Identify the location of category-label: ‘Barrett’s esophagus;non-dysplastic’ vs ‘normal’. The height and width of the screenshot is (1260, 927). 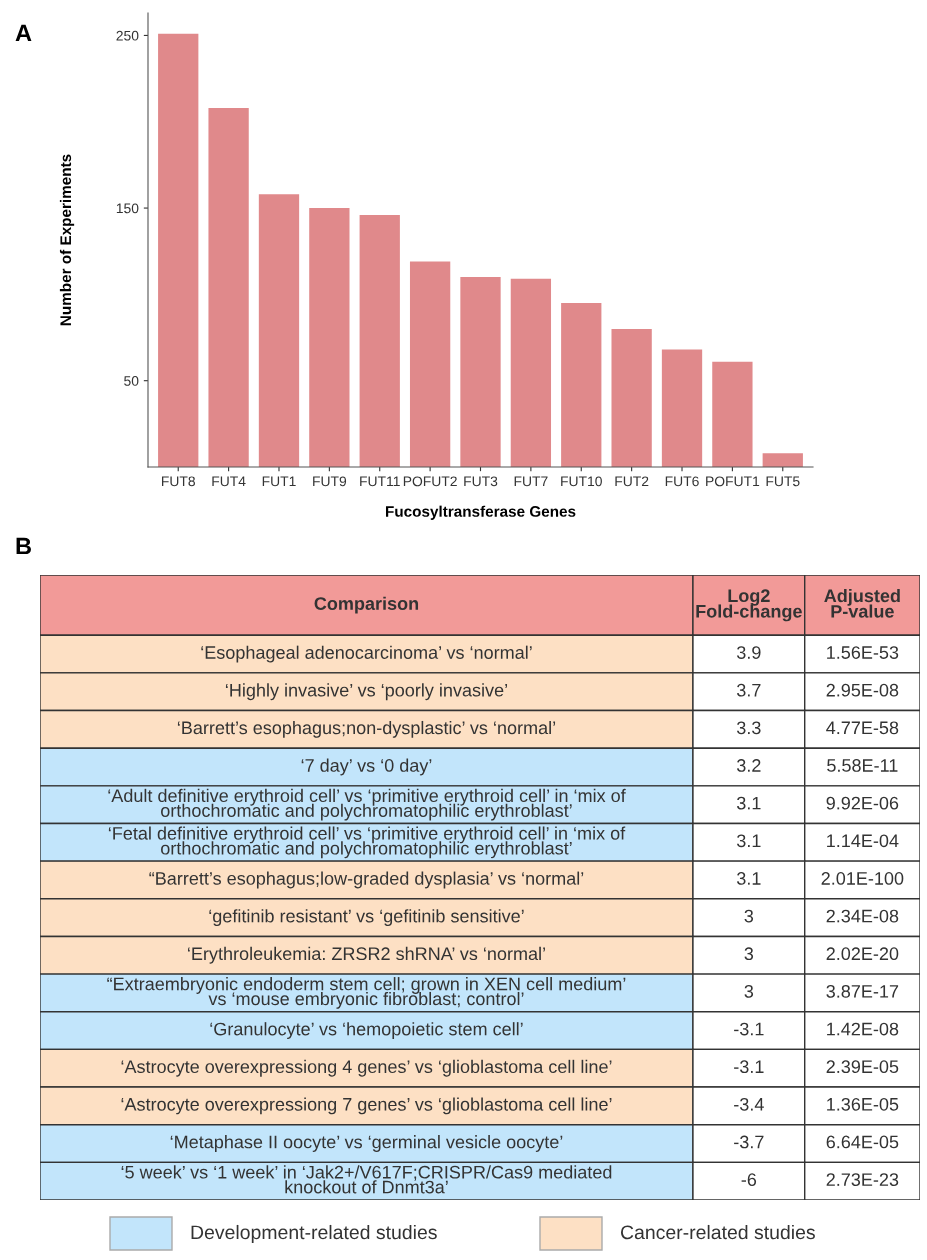
(366, 729).